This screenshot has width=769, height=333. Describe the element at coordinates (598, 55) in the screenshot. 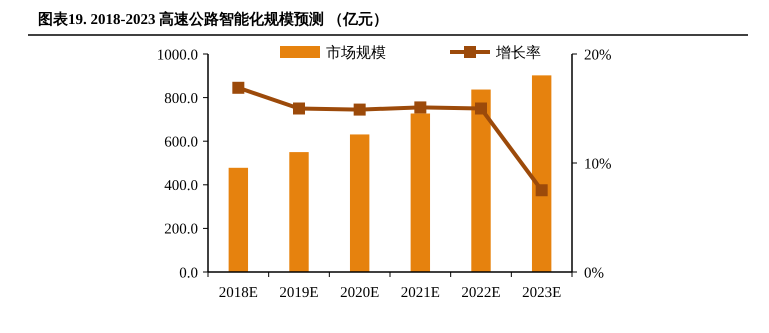

I see `y2-tick-label: 20%` at that location.